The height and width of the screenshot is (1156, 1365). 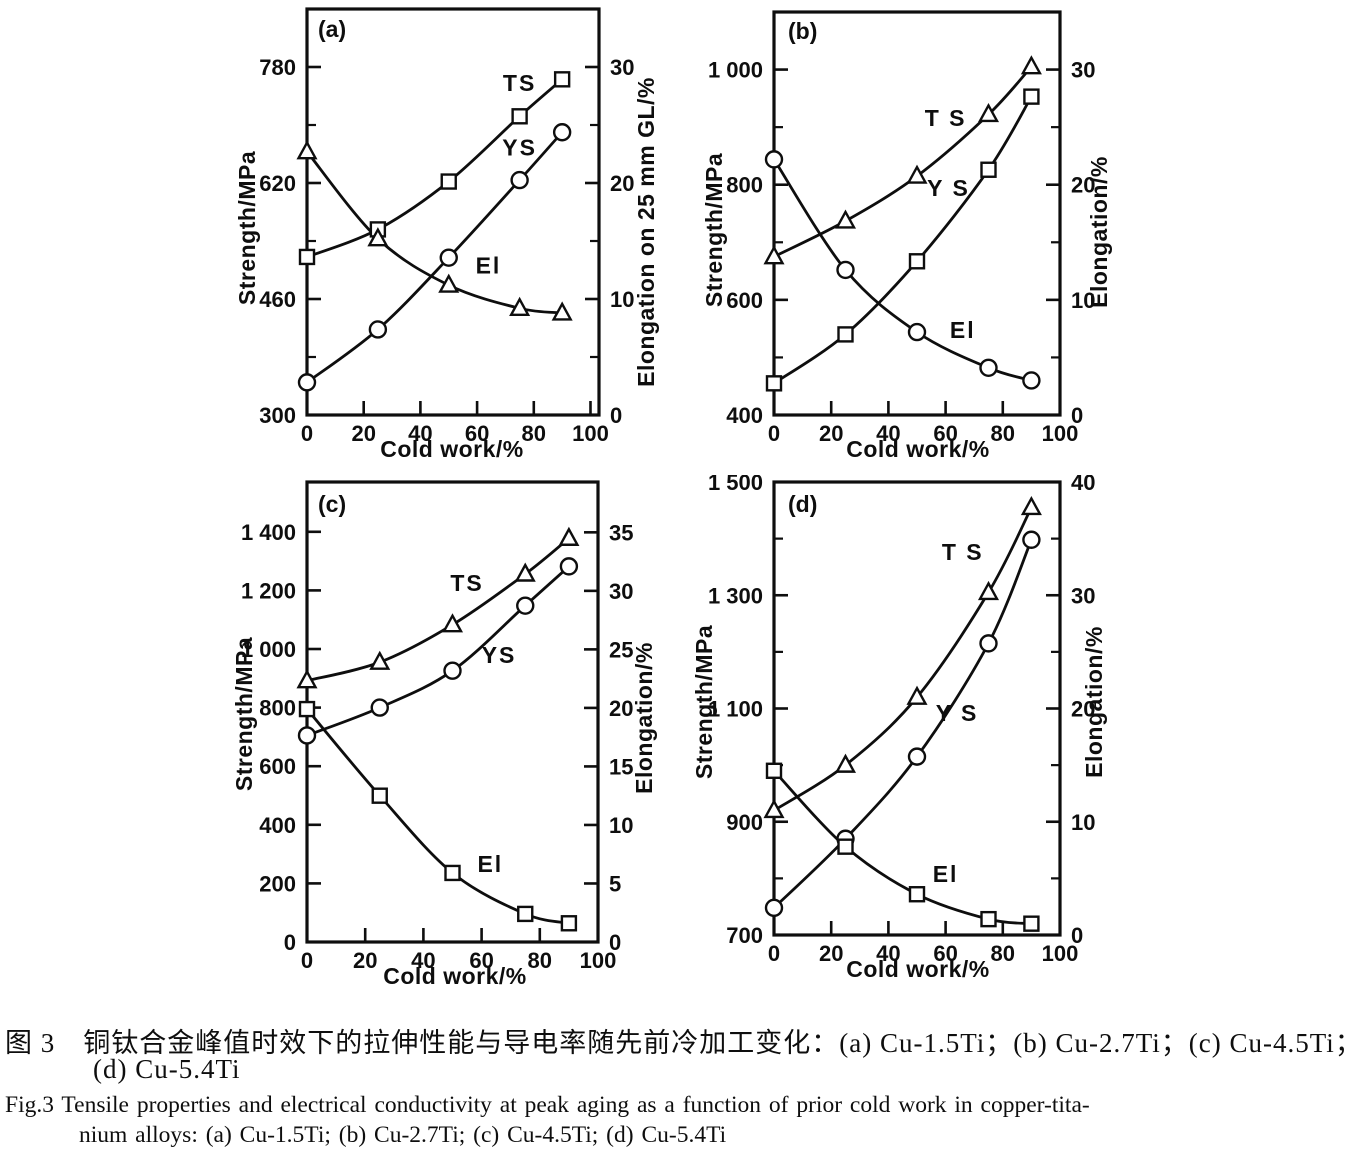 I want to click on left-tick-label: 460, so click(x=277, y=299).